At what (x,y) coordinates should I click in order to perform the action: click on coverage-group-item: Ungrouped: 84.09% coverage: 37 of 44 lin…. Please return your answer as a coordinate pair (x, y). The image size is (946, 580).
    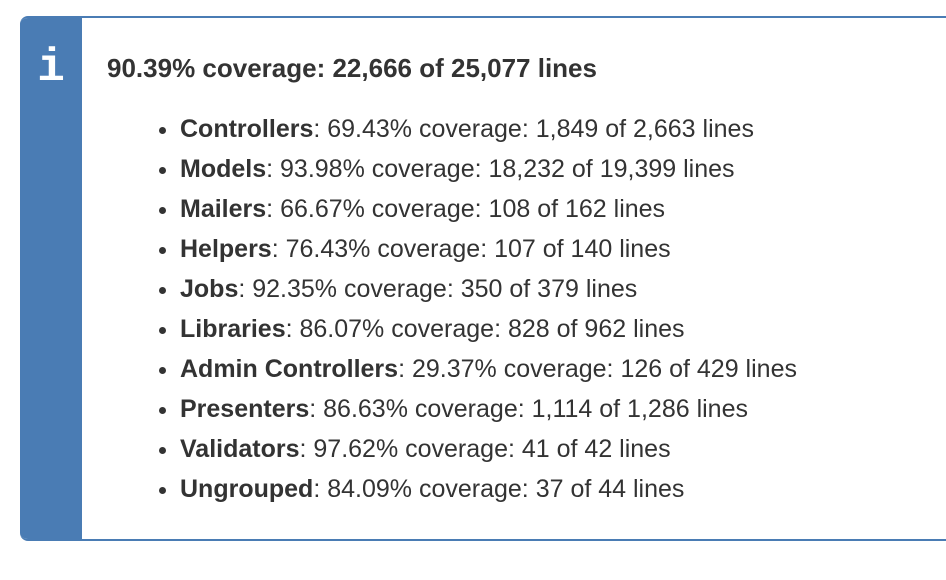
    Looking at the image, I should click on (558, 489).